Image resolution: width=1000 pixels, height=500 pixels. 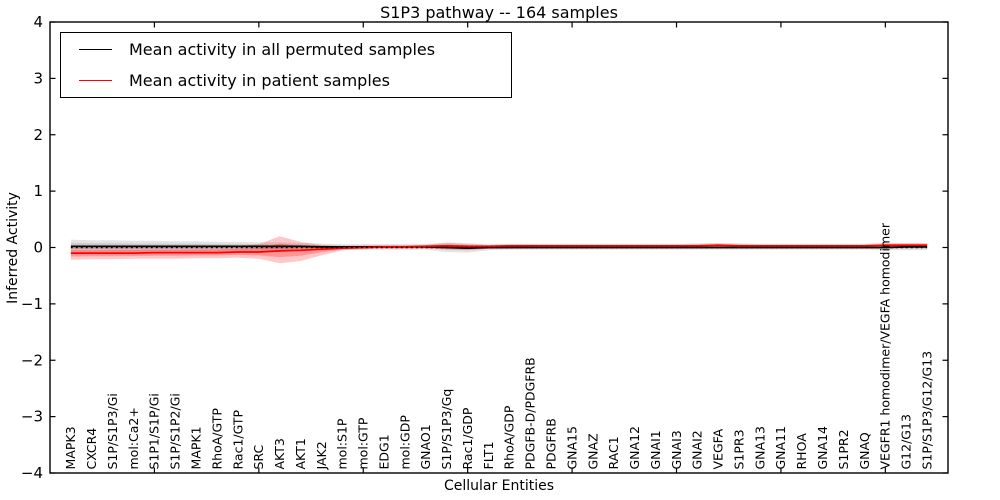 I want to click on legend-label-permuted: Mean activity in all permuted samples, so click(x=282, y=49).